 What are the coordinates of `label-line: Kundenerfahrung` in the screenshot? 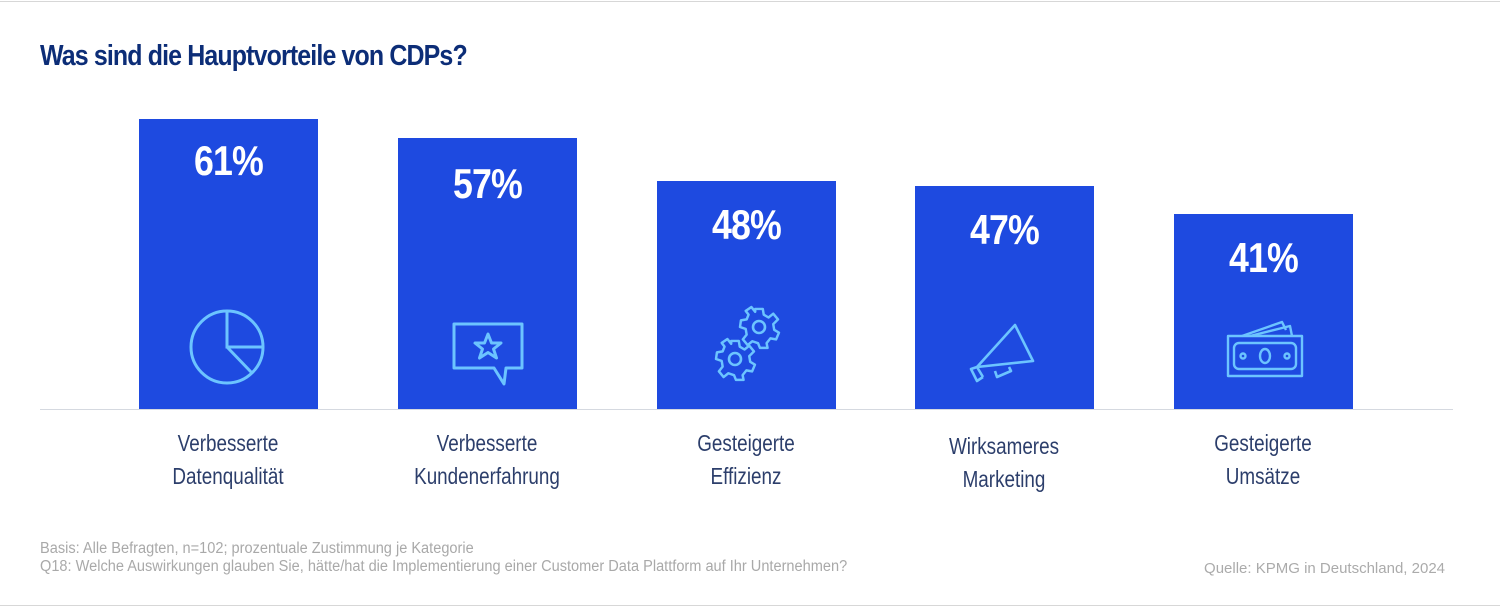 It's located at (487, 476).